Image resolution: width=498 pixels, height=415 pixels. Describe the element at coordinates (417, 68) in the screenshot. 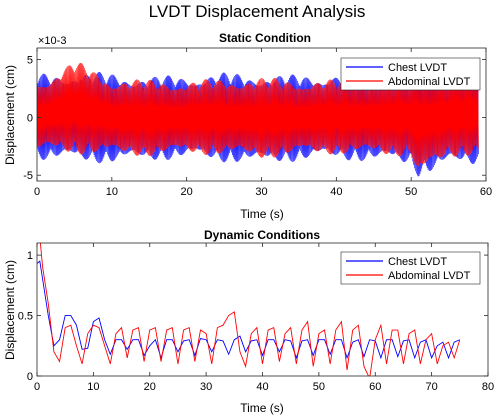

I see `static-legend-label-chest: Chest LVDT` at that location.